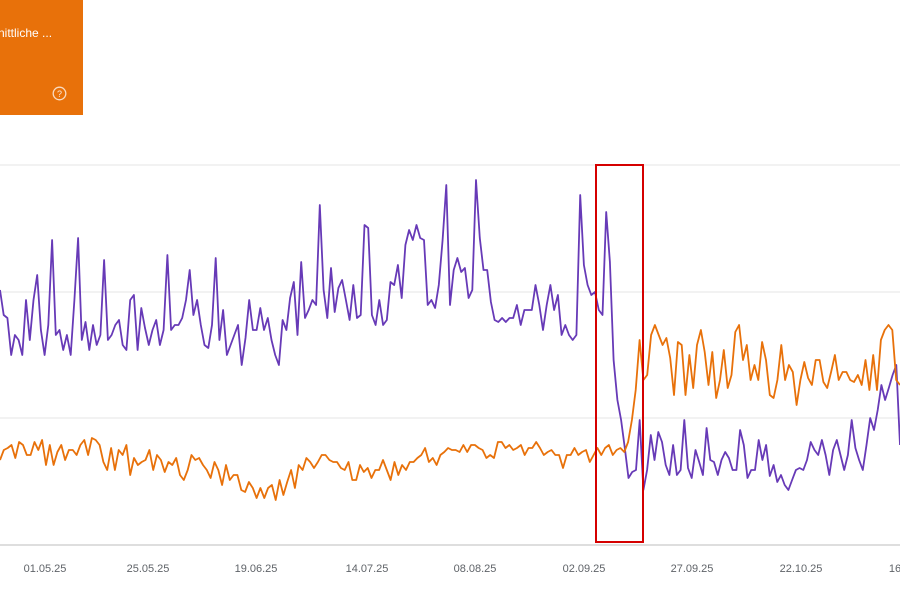 The image size is (900, 600). What do you see at coordinates (367, 569) in the screenshot?
I see `x-tick-label: 14.07.25` at bounding box center [367, 569].